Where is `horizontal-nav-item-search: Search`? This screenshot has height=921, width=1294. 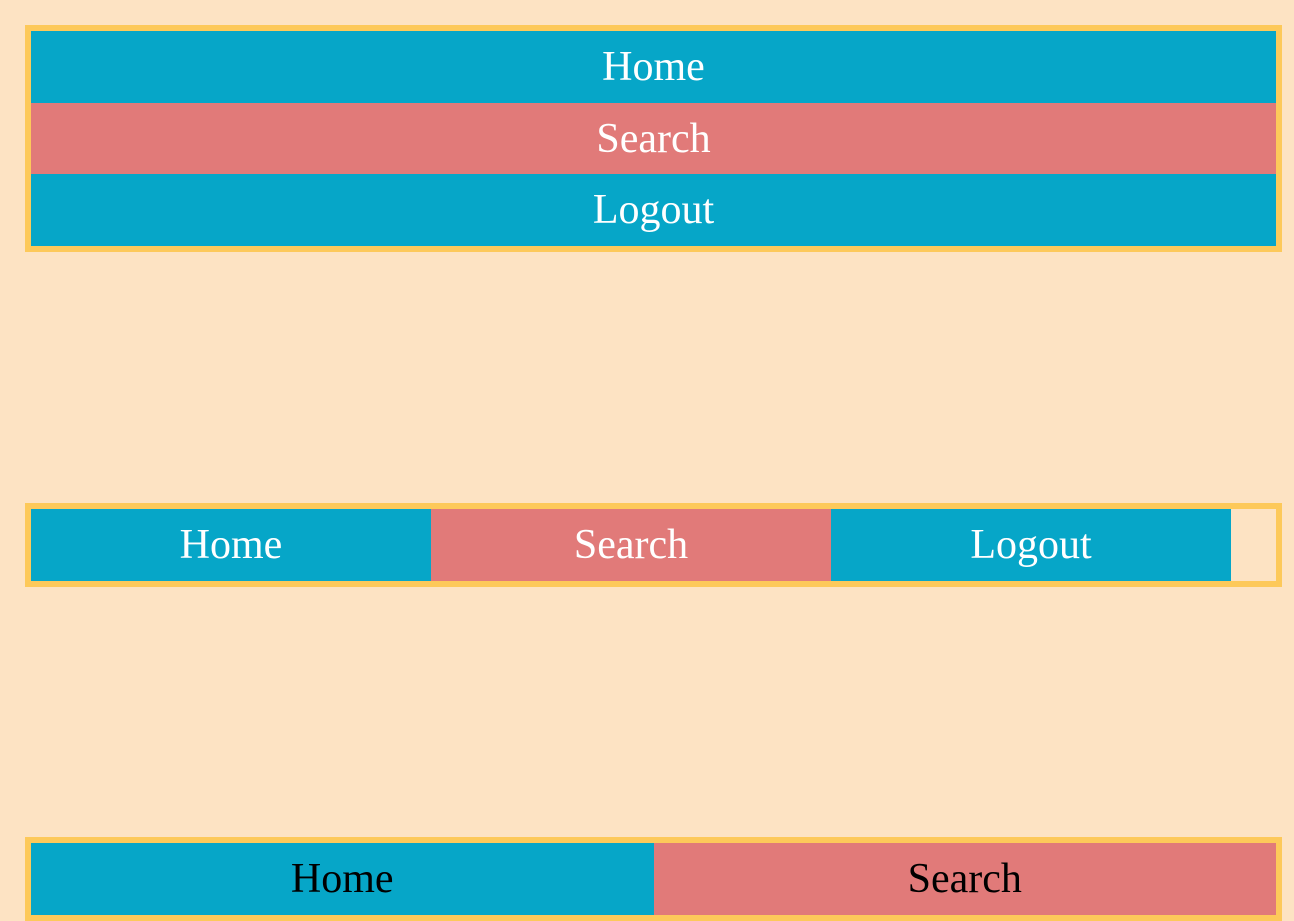
horizontal-nav-item-search: Search is located at coordinates (631, 545).